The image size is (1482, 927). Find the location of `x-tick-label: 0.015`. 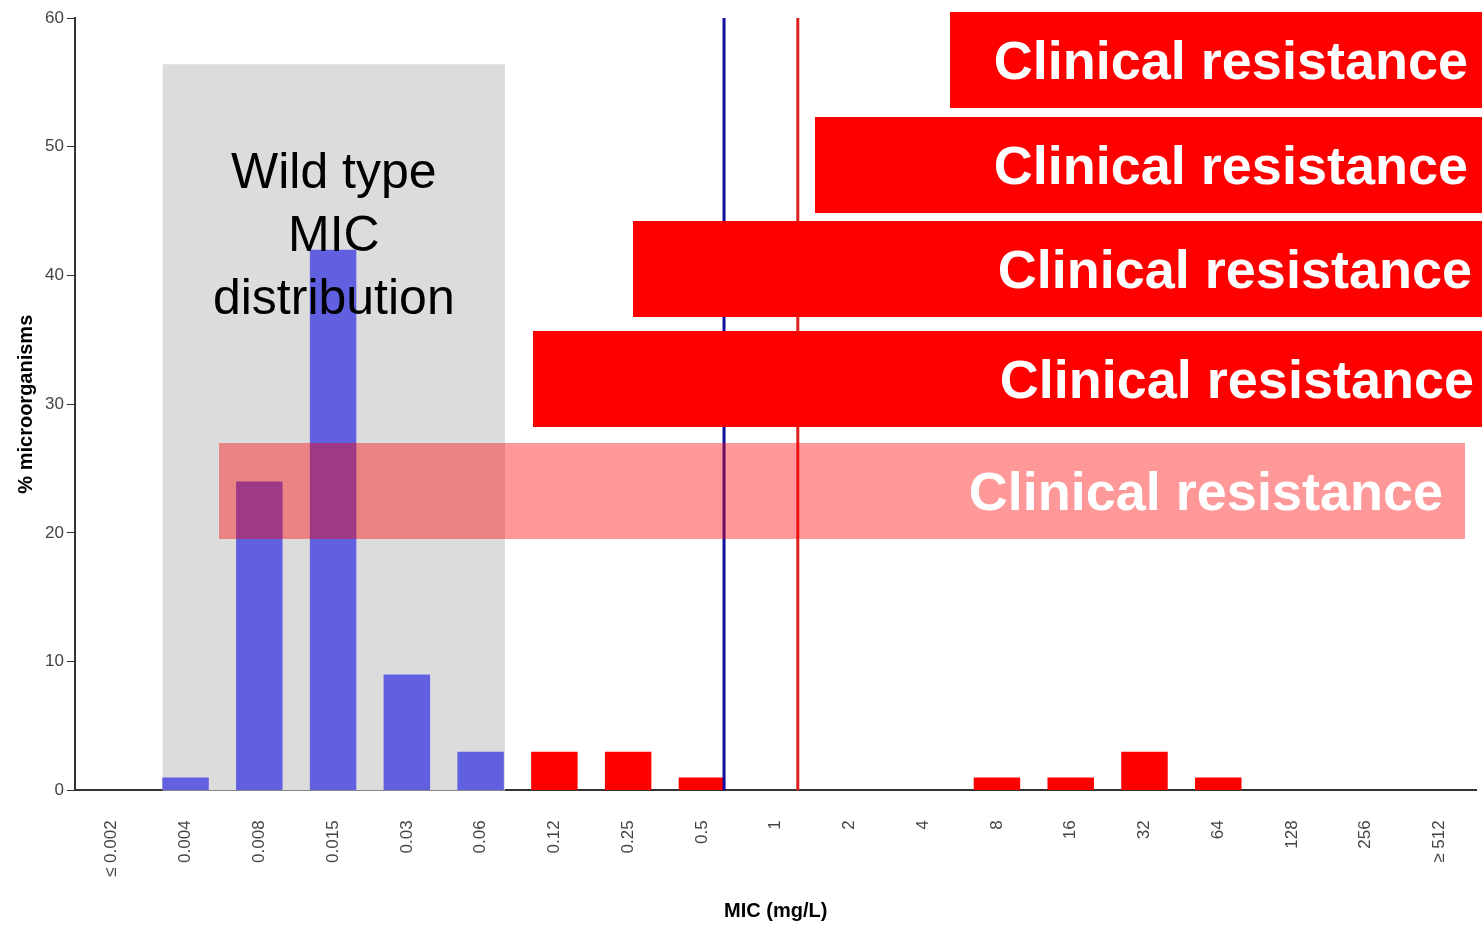

x-tick-label: 0.015 is located at coordinates (332, 841).